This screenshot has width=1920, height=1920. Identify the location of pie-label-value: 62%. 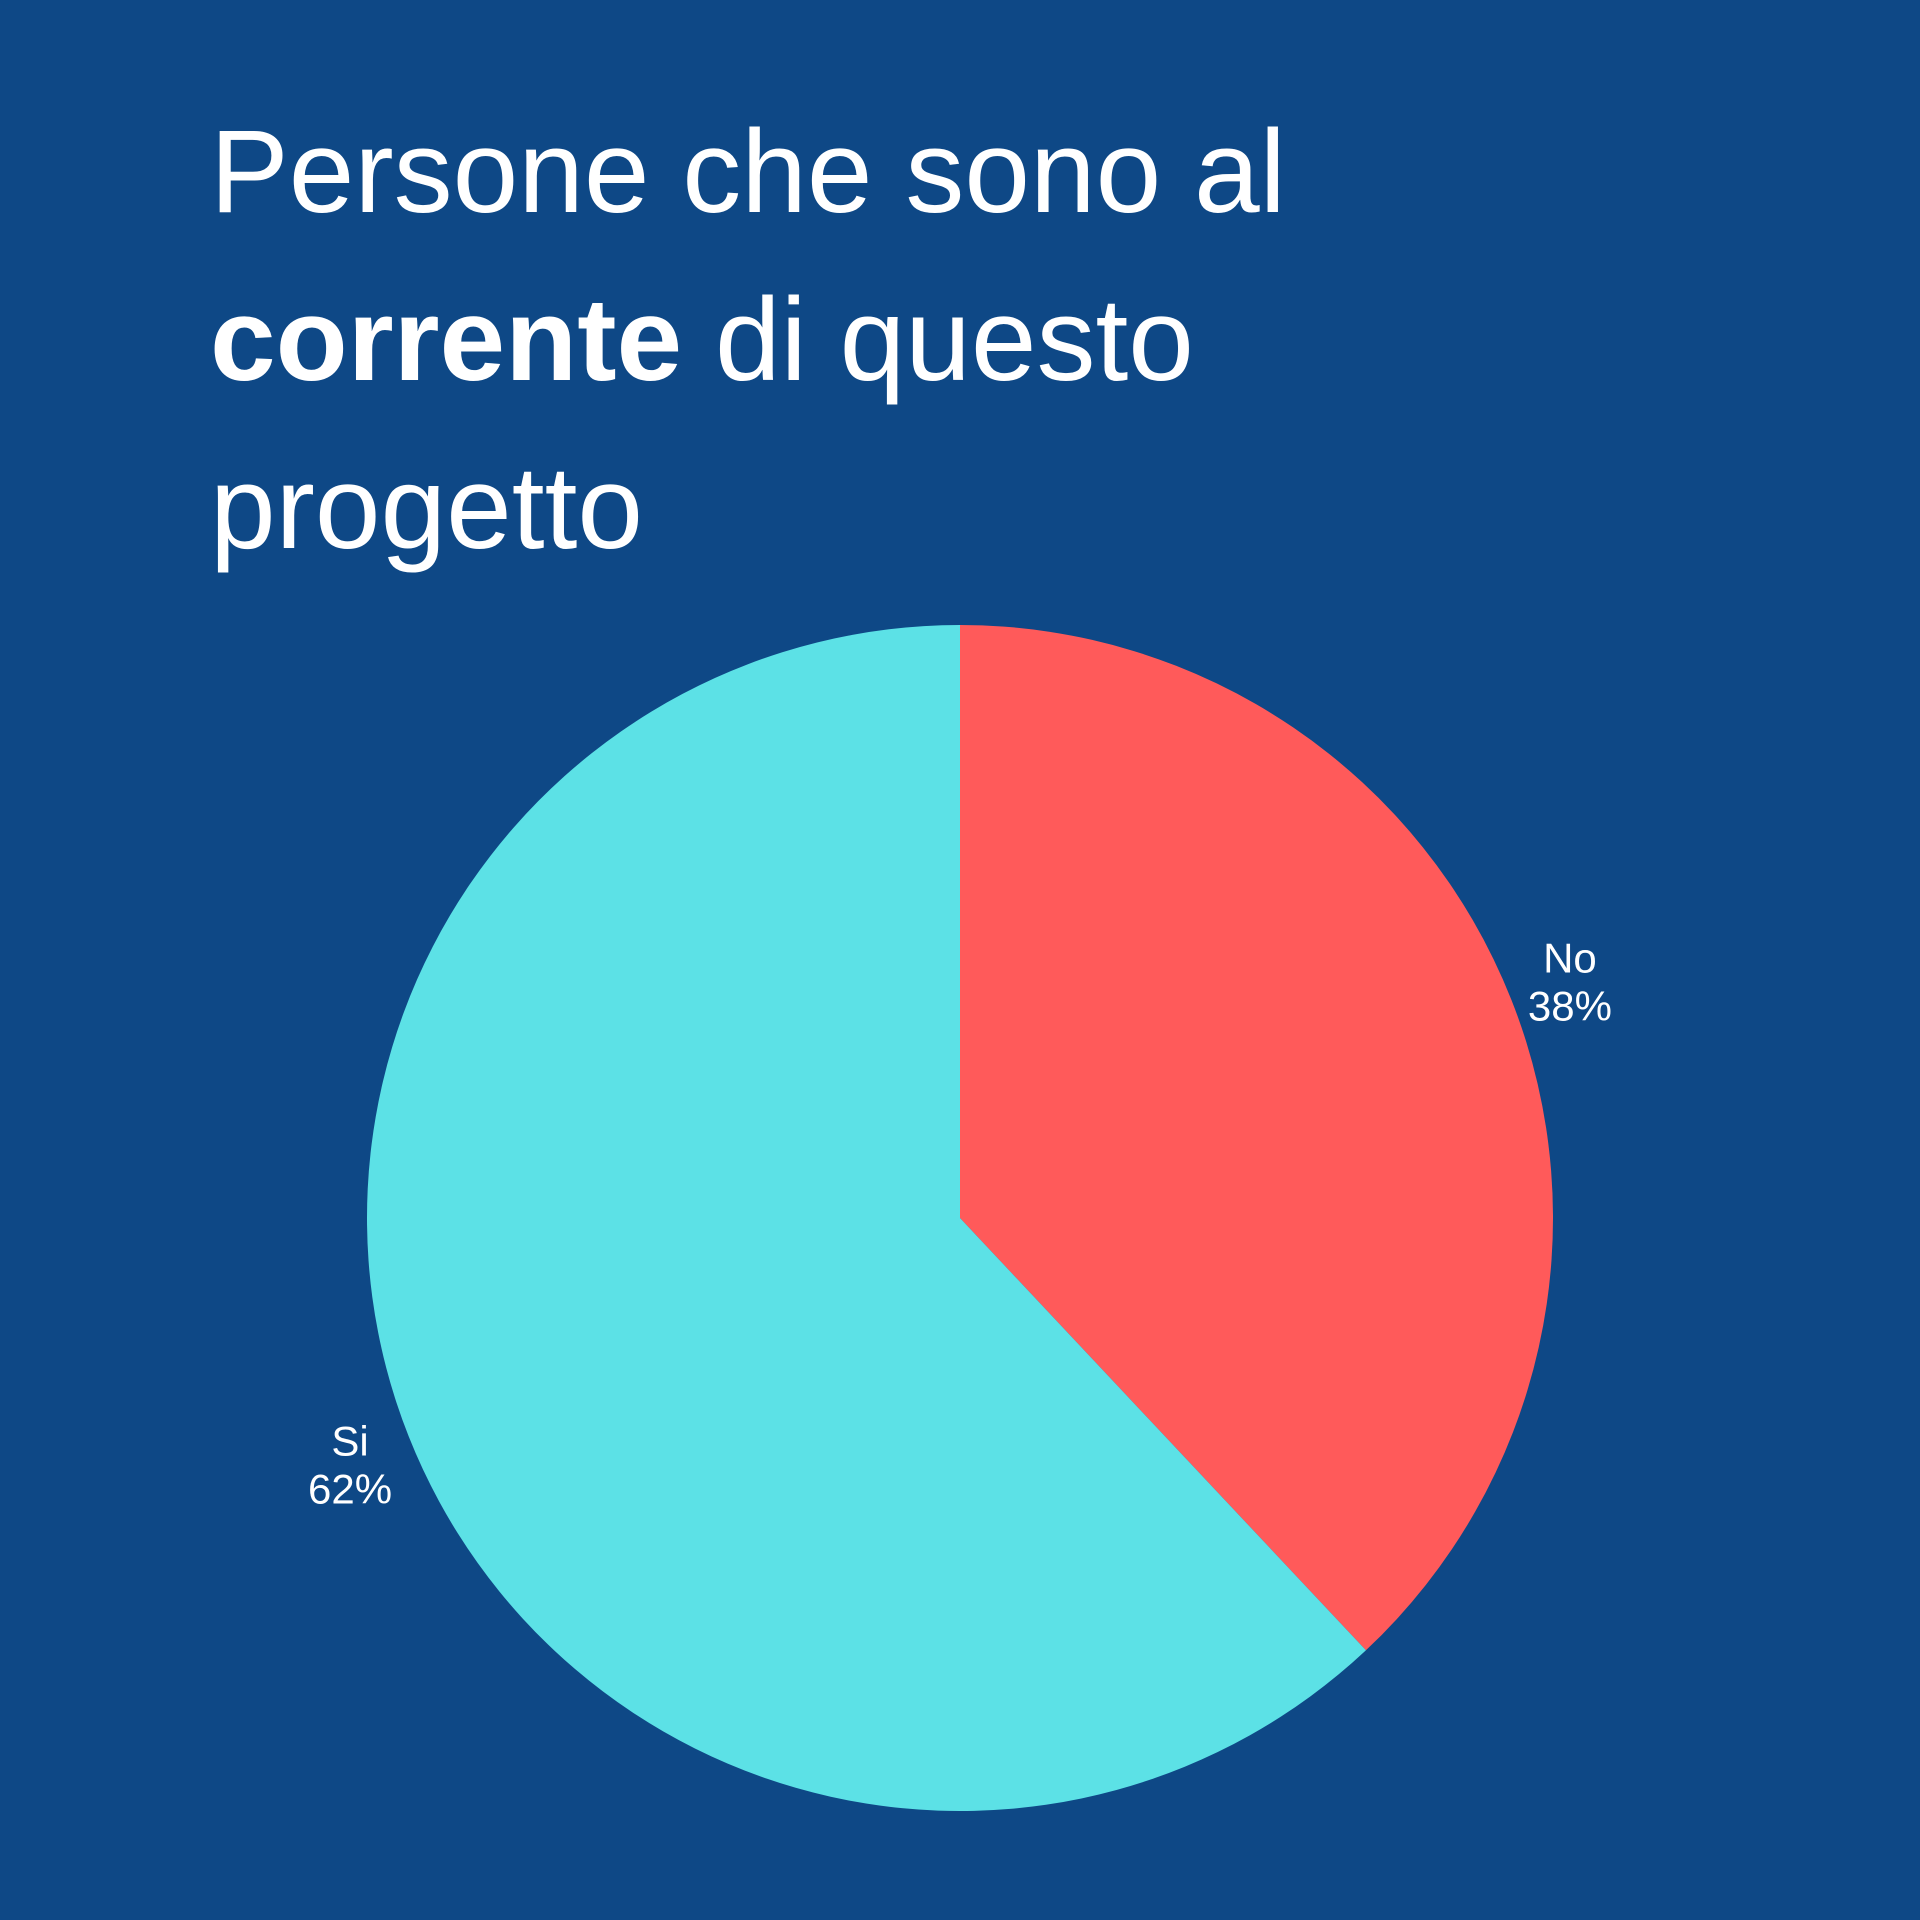
(350, 1488).